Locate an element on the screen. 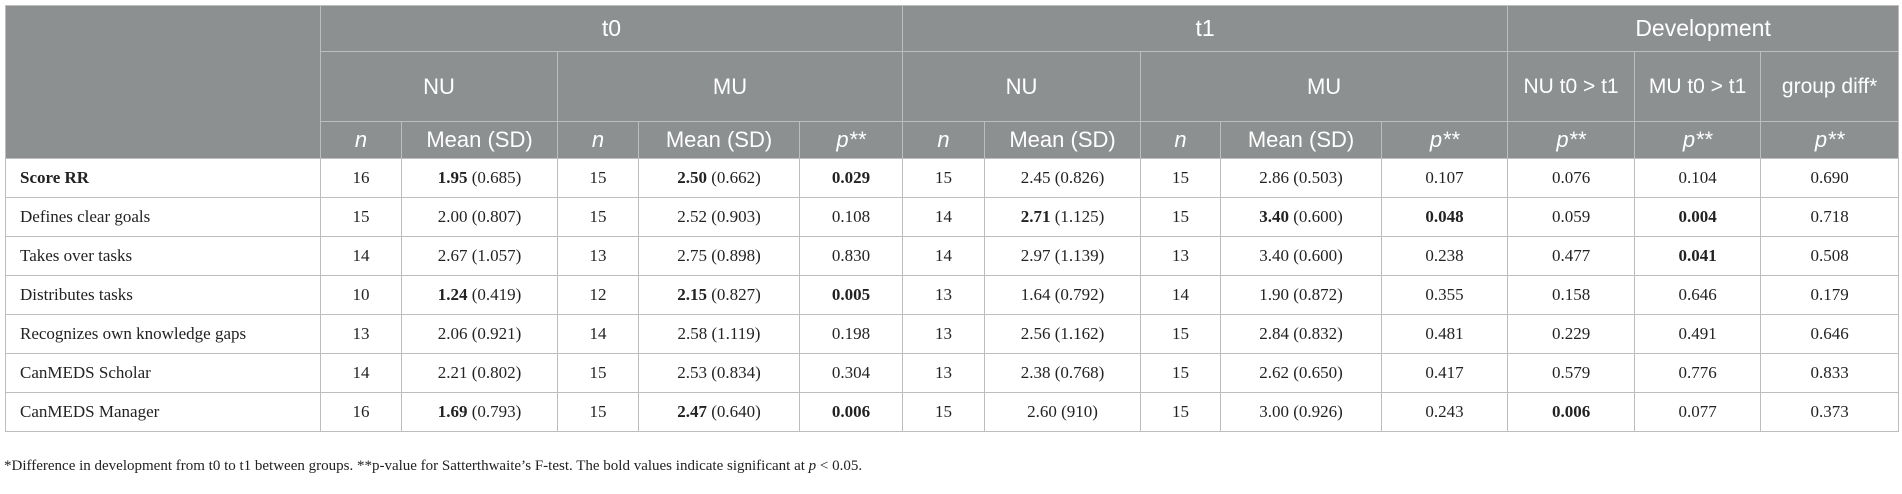  header-group-t0: t0 is located at coordinates (611, 28).